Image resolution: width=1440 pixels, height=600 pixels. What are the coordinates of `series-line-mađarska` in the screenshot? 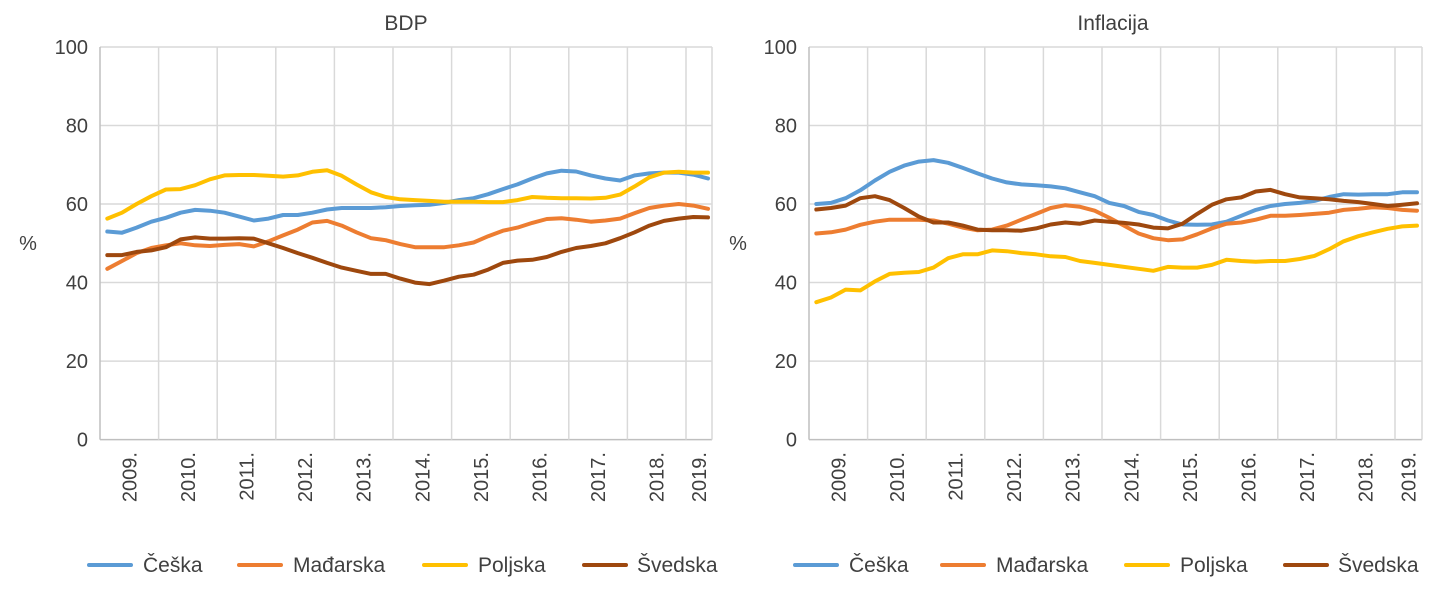 It's located at (407, 236).